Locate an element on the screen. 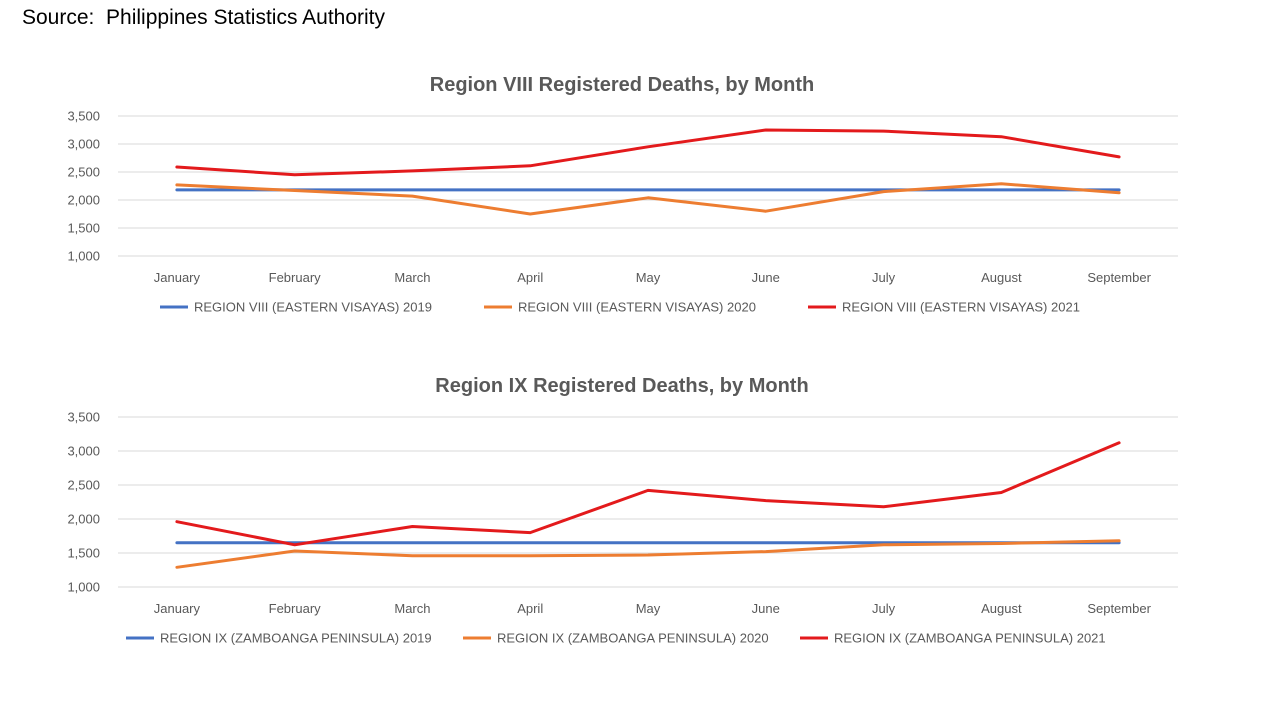  legend-label: REGION VIII (EASTERN VISAYAS) 2021 is located at coordinates (961, 307).